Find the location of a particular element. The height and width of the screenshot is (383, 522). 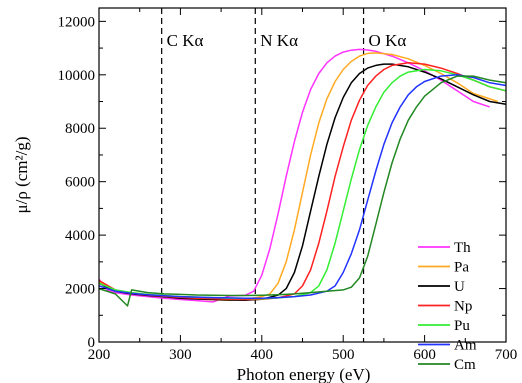

legend-label: U is located at coordinates (459, 287).